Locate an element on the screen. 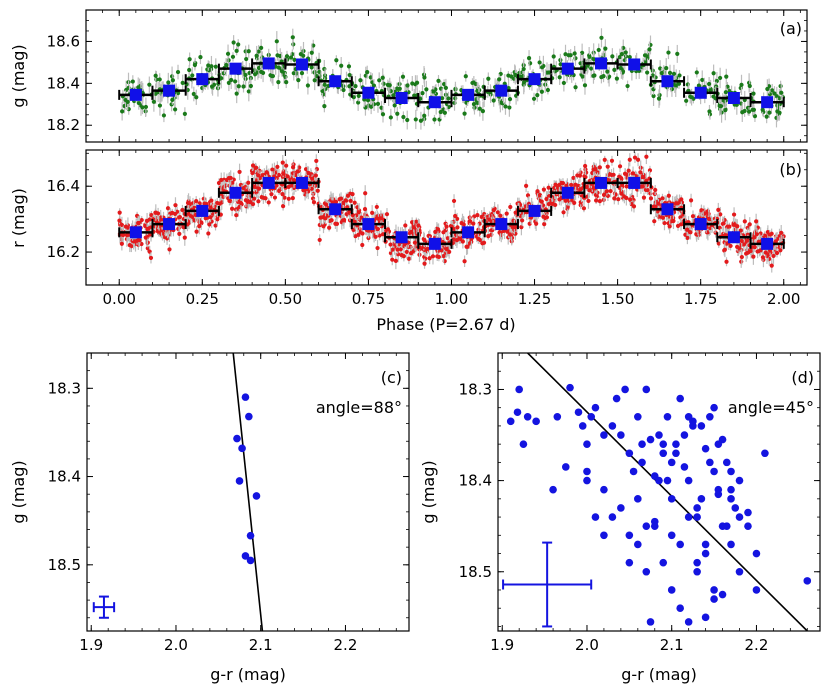 This screenshot has width=830, height=692. panel-b-raw-points is located at coordinates (451, 211).